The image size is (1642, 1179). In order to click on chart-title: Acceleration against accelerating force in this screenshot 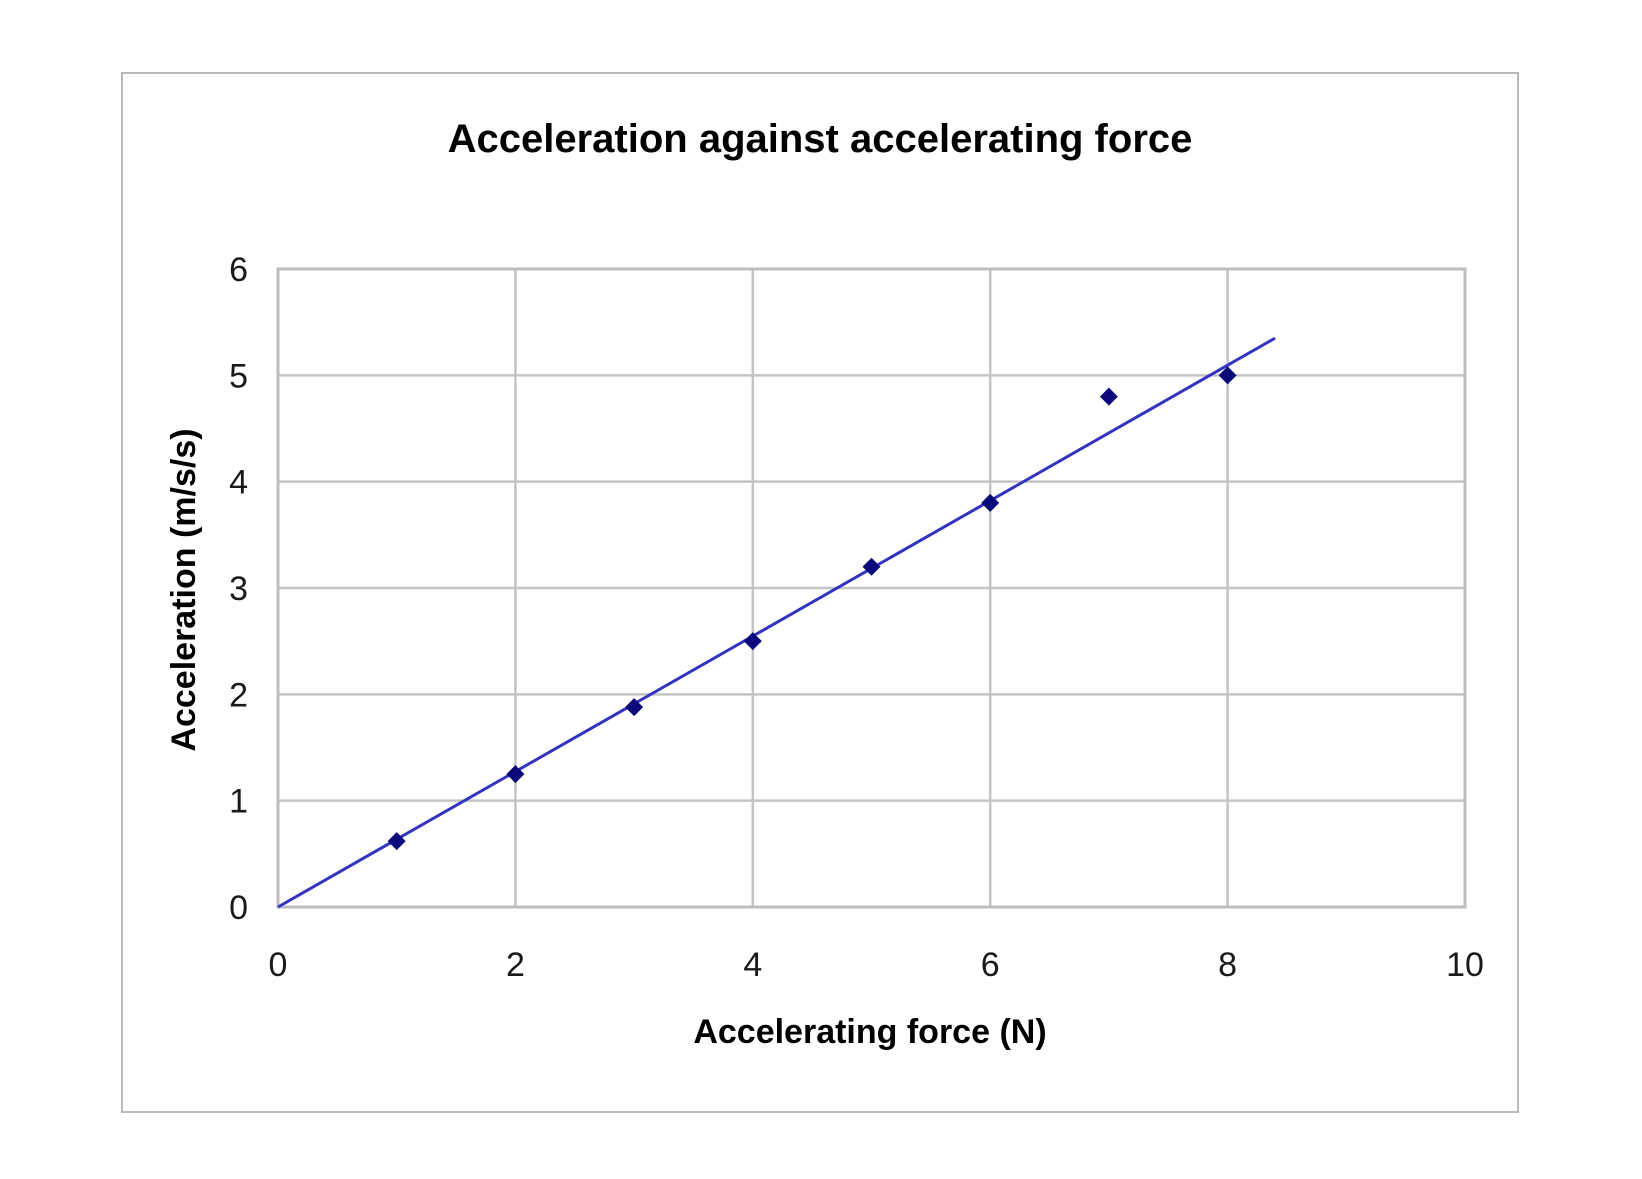, I will do `click(820, 139)`.